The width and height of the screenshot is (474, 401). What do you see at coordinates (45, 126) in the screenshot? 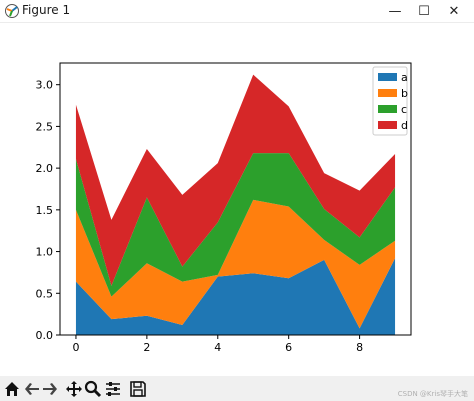
I see `y-tick-label: 2.5` at bounding box center [45, 126].